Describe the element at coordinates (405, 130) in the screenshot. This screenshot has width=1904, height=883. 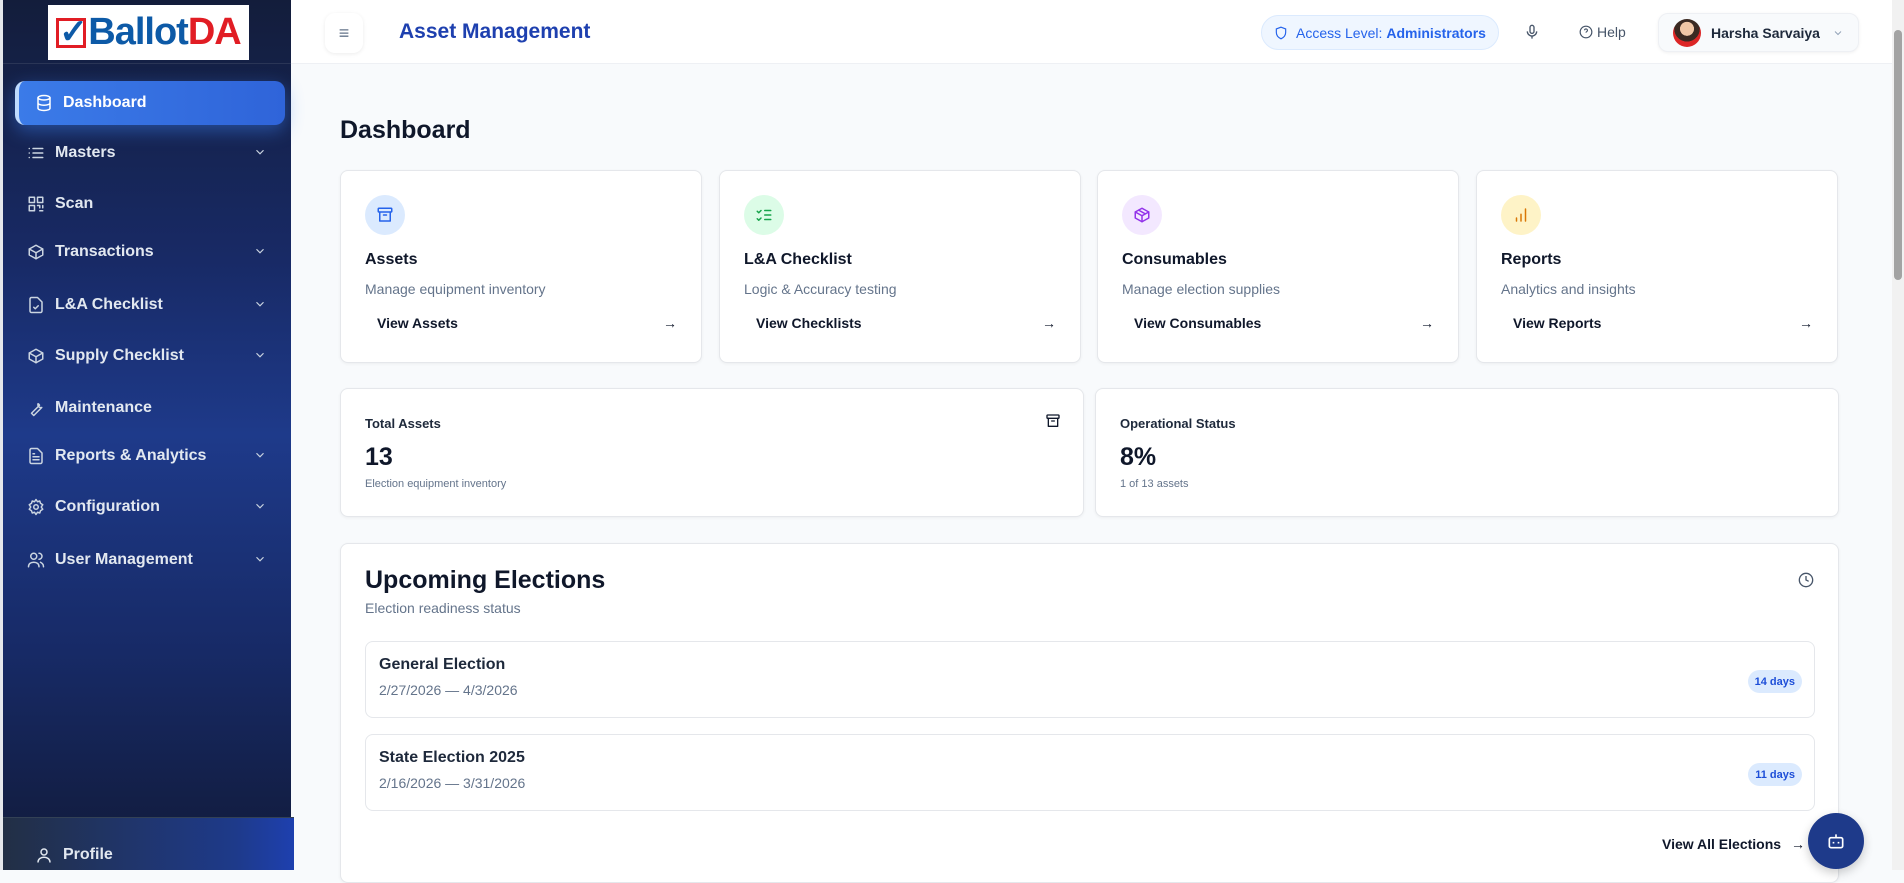
I see `page-title: Dashboard` at that location.